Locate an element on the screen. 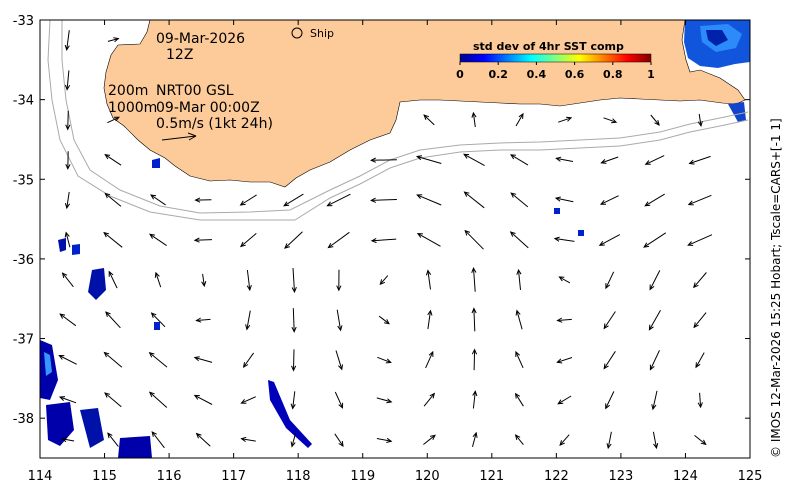 Image resolution: width=791 pixels, height=492 pixels. scale-arrow is located at coordinates (179, 136).